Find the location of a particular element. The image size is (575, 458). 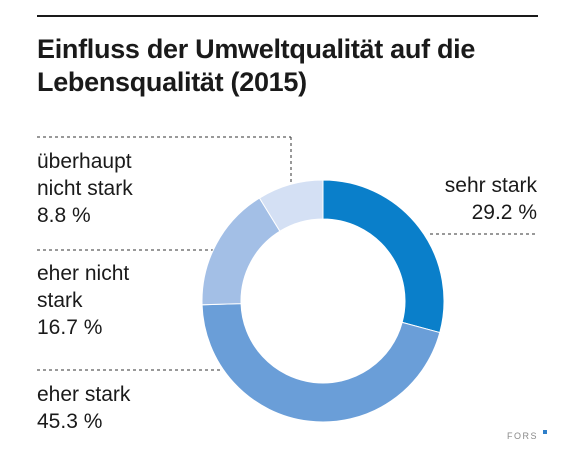

slice-value-label: 16.7 % is located at coordinates (70, 327).